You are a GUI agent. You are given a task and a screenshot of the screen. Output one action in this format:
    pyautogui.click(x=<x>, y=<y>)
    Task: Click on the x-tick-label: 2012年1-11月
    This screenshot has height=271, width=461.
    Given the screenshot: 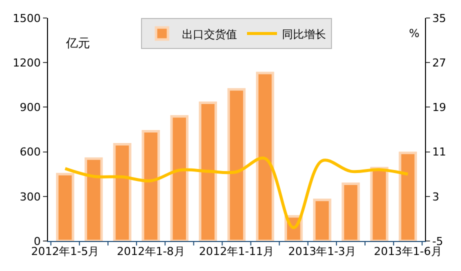 What is the action you would take?
    pyautogui.click(x=236, y=251)
    